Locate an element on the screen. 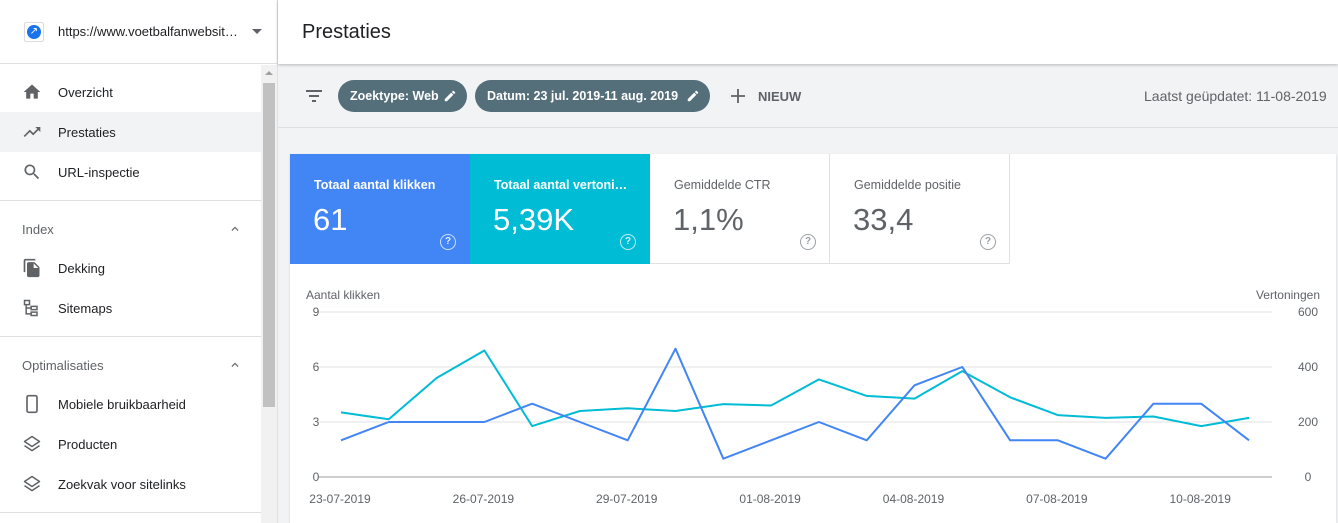 The height and width of the screenshot is (523, 1338). y-right-tick-label: 200 is located at coordinates (1308, 422).